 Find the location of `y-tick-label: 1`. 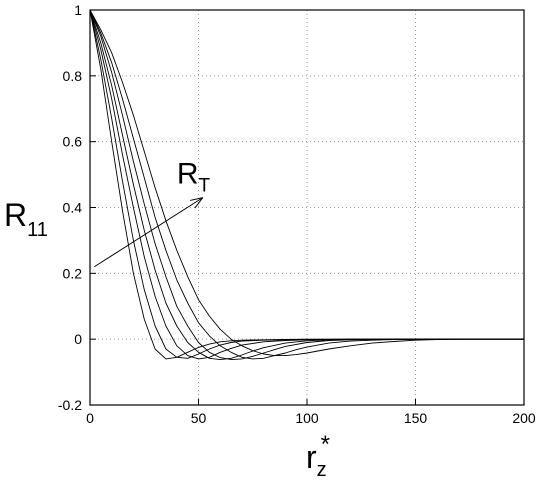

y-tick-label: 1 is located at coordinates (78, 10).